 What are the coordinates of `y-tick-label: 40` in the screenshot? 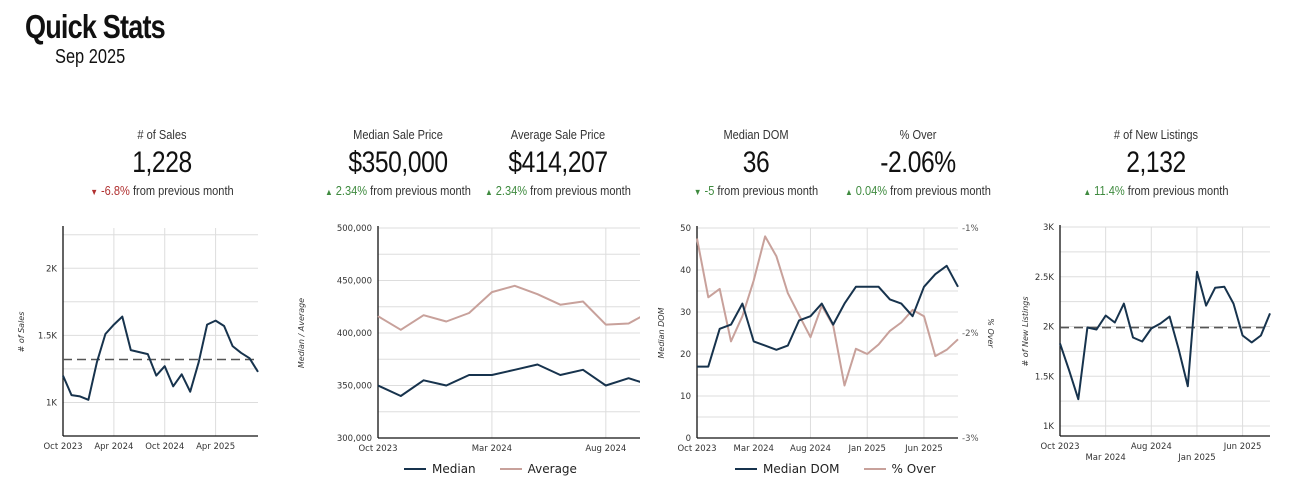 It's located at (685, 271).